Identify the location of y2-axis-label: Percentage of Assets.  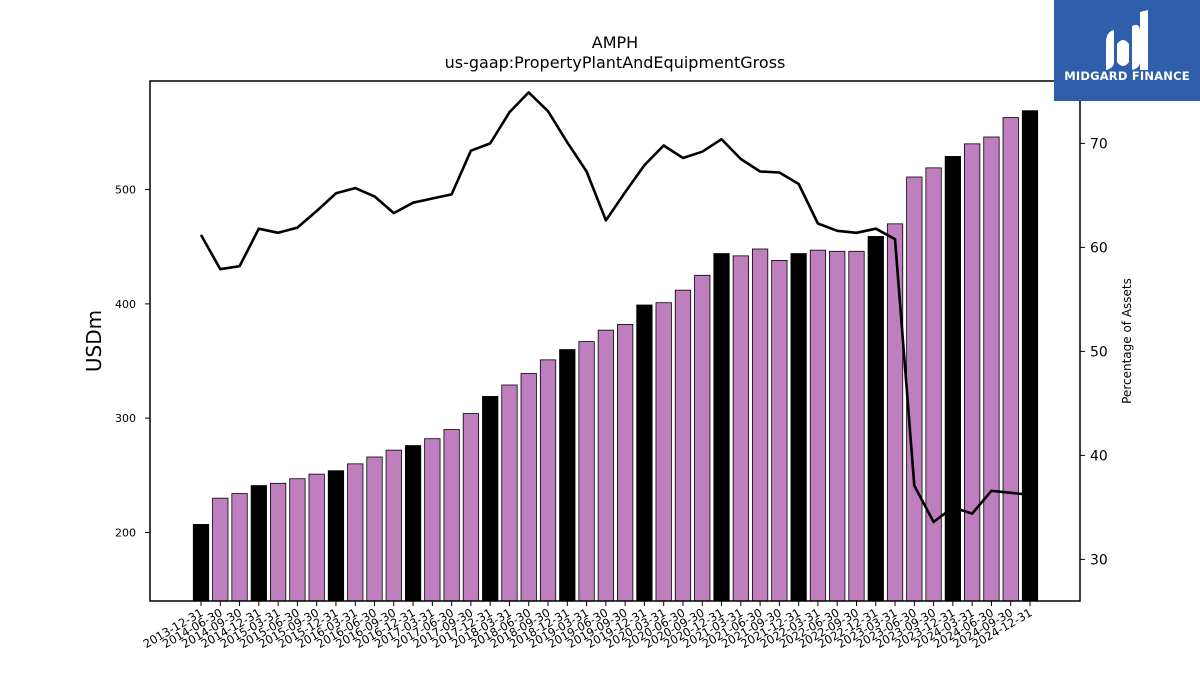
(1127, 341).